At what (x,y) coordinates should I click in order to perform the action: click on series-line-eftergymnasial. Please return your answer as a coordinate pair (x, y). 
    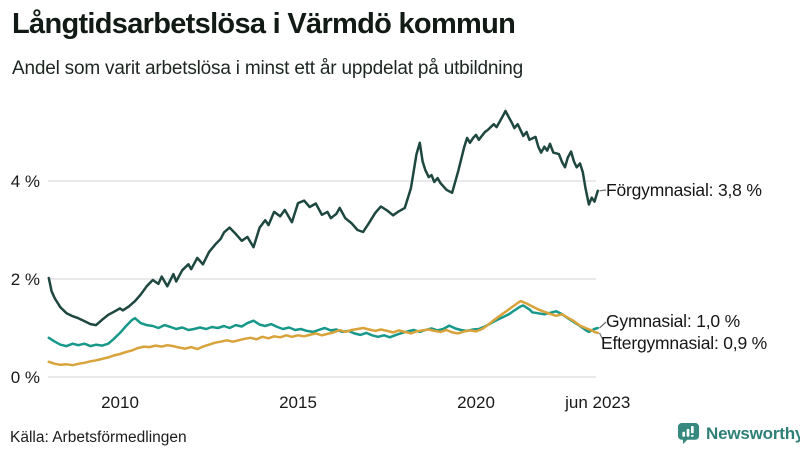
    Looking at the image, I should click on (323, 333).